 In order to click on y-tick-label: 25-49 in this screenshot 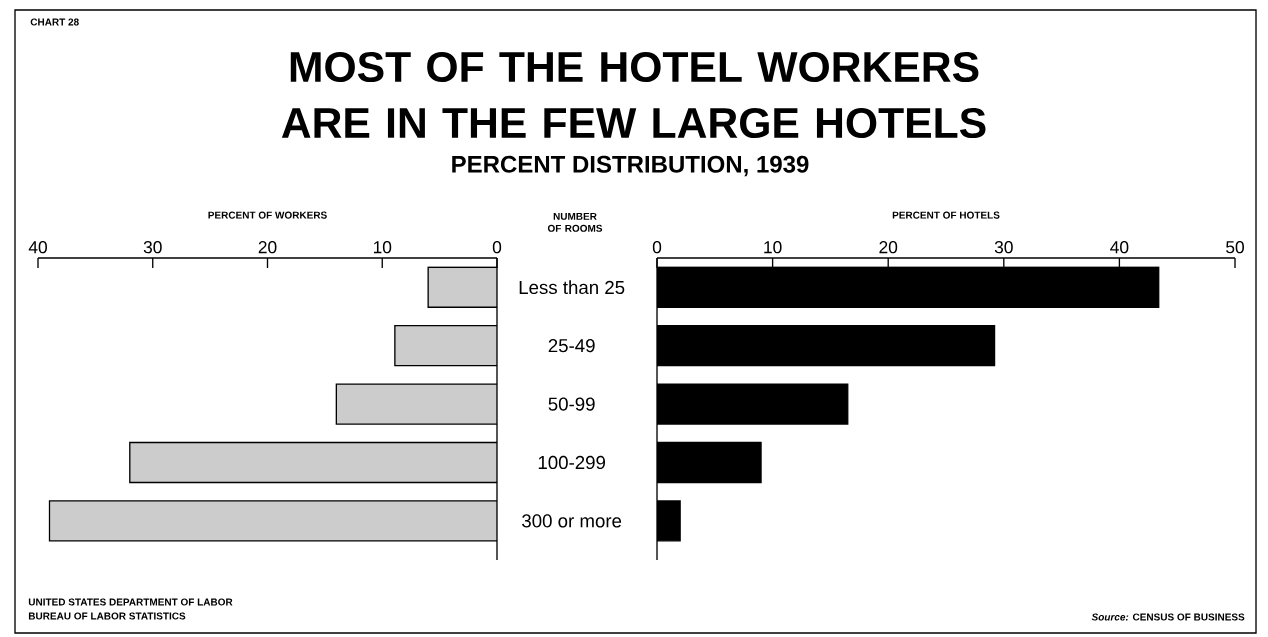, I will do `click(571, 346)`.